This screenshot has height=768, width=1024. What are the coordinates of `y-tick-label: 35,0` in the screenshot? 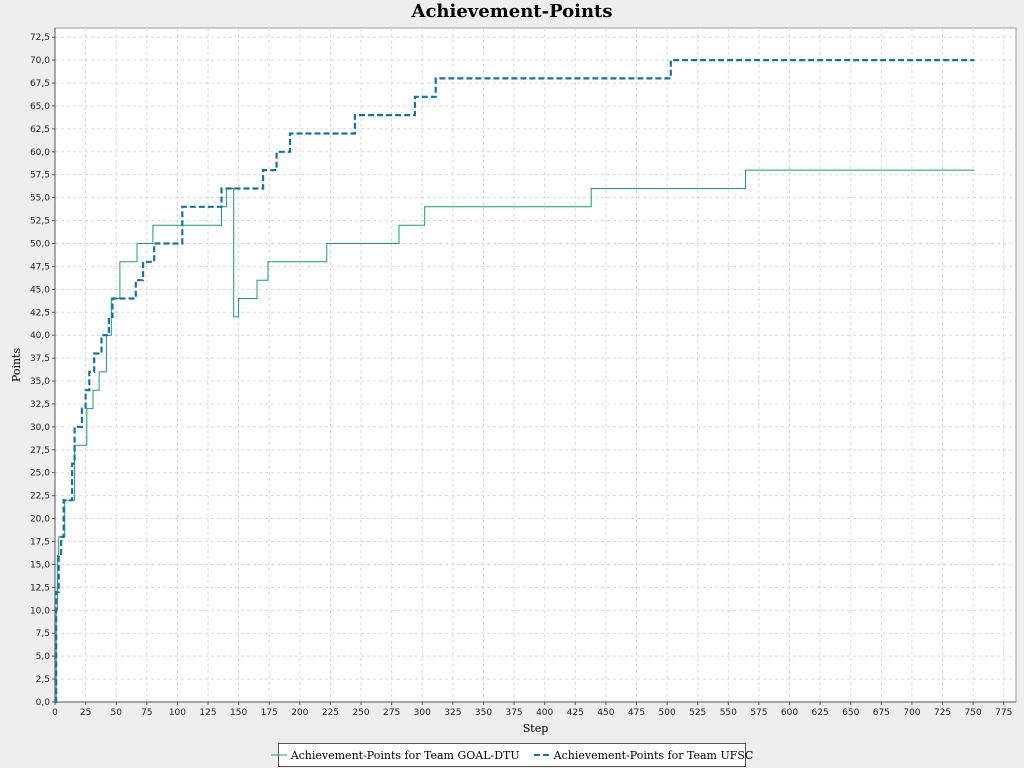 It's located at (40, 382).